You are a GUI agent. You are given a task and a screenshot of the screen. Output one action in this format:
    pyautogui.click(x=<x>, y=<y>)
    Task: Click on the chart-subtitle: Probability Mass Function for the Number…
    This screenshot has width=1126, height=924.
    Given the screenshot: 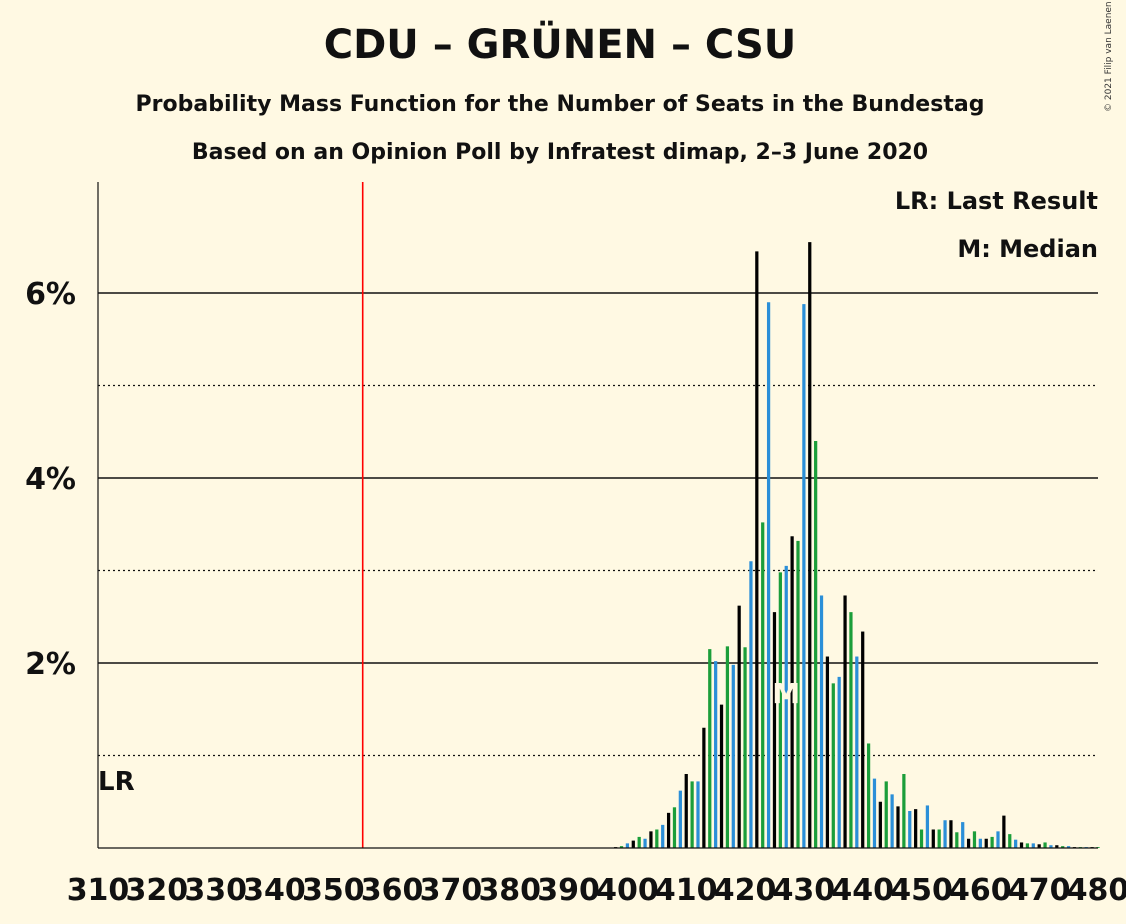 What is the action you would take?
    pyautogui.click(x=560, y=104)
    